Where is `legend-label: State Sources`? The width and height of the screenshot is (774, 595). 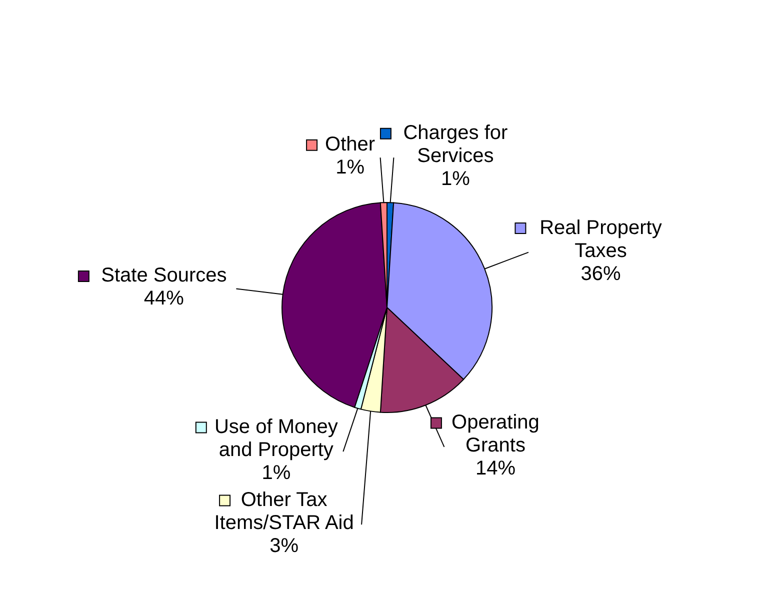 legend-label: State Sources is located at coordinates (164, 275).